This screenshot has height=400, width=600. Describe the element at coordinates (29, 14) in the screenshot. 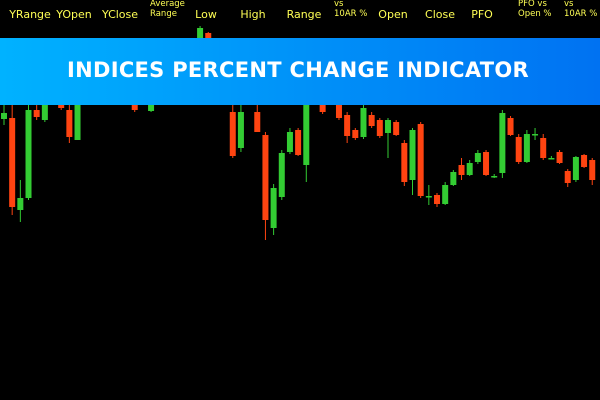

I see `column-label: YRange` at that location.